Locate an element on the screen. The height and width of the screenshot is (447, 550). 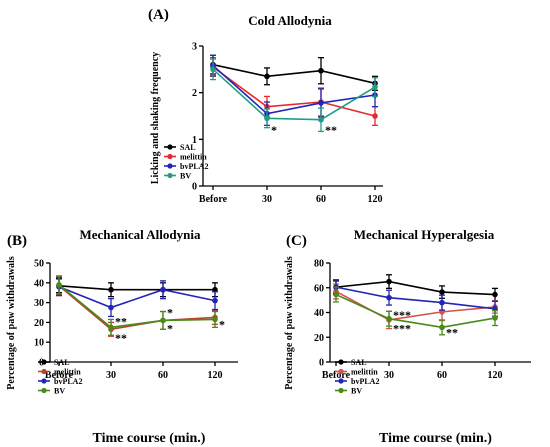
series-BV is located at coordinates (294, 95).